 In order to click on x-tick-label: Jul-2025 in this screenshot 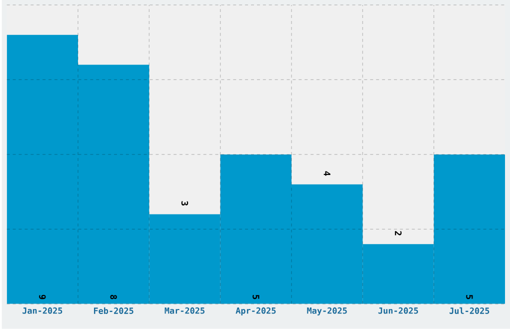, I will do `click(470, 311)`.